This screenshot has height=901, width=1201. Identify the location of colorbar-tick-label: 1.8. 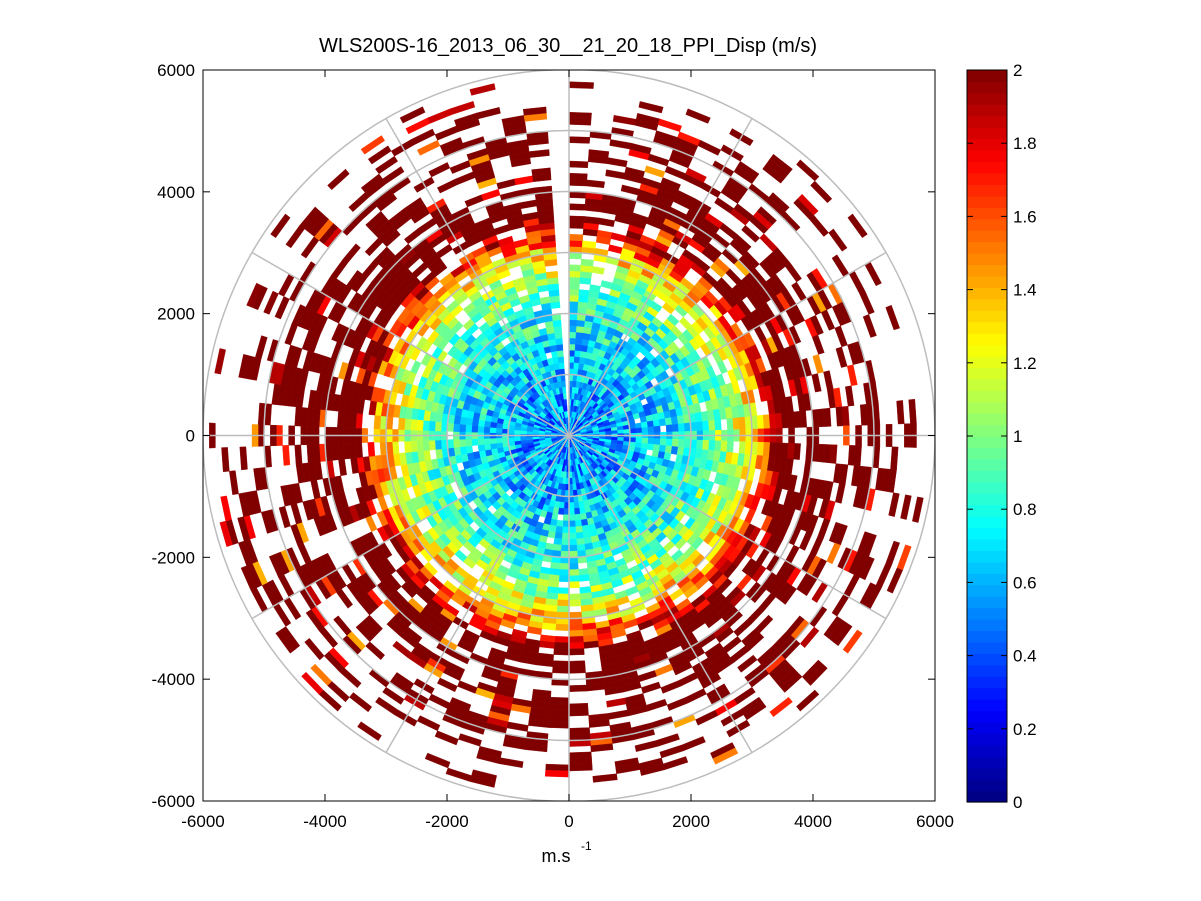
(1025, 143).